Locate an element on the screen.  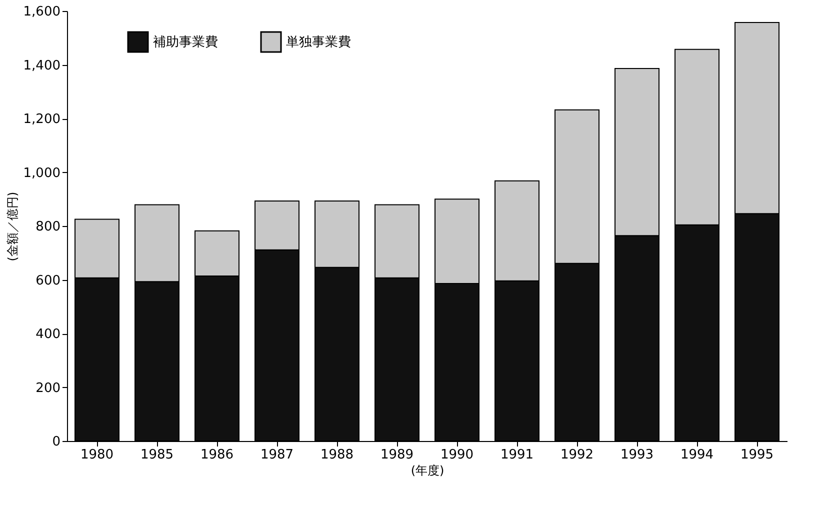
x-tick-label: 1993 is located at coordinates (637, 455).